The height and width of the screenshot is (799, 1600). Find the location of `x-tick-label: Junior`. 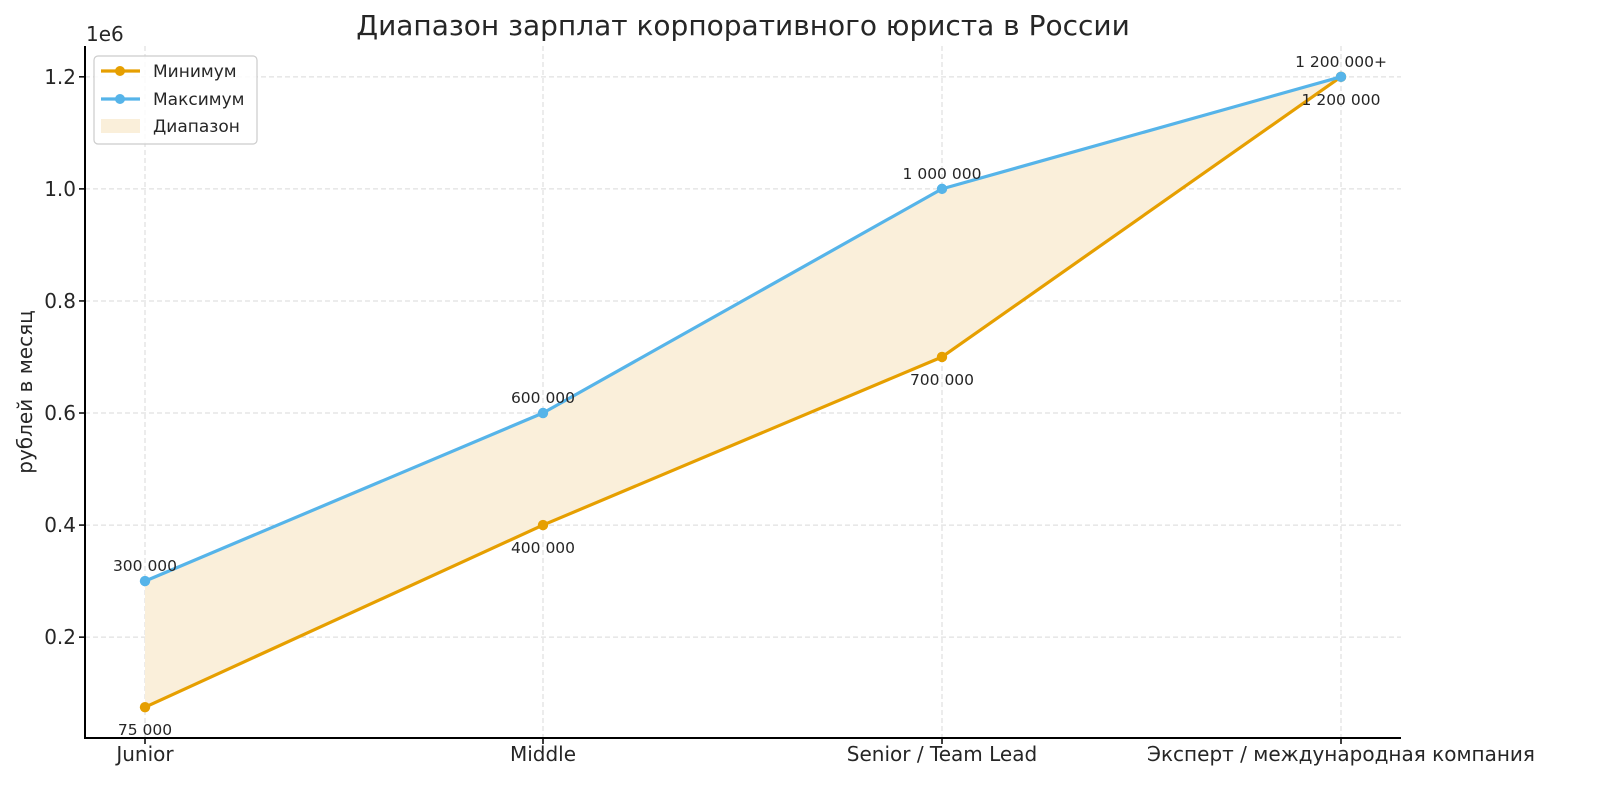

x-tick-label: Junior is located at coordinates (144, 754).